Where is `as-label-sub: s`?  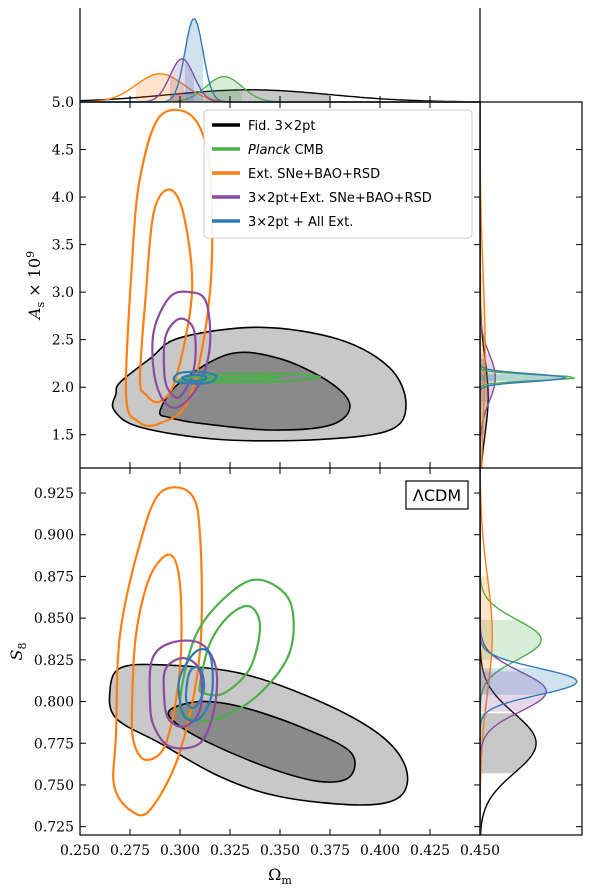
as-label-sub: s is located at coordinates (40, 305).